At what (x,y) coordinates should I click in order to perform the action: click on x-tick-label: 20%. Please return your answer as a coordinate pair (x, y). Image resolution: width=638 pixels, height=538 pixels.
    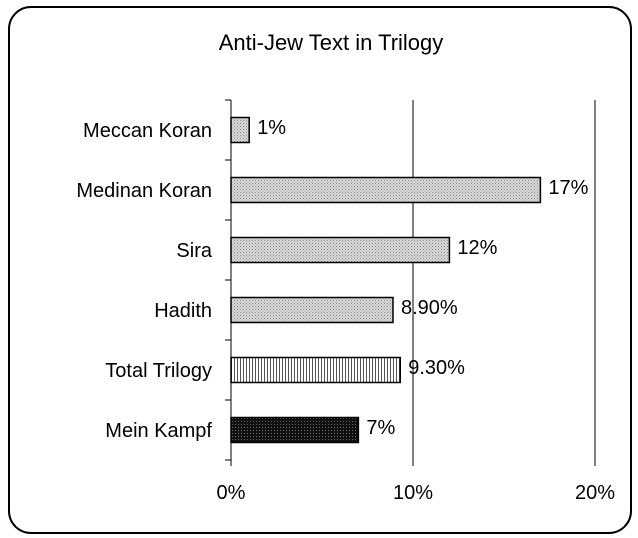
    Looking at the image, I should click on (595, 493).